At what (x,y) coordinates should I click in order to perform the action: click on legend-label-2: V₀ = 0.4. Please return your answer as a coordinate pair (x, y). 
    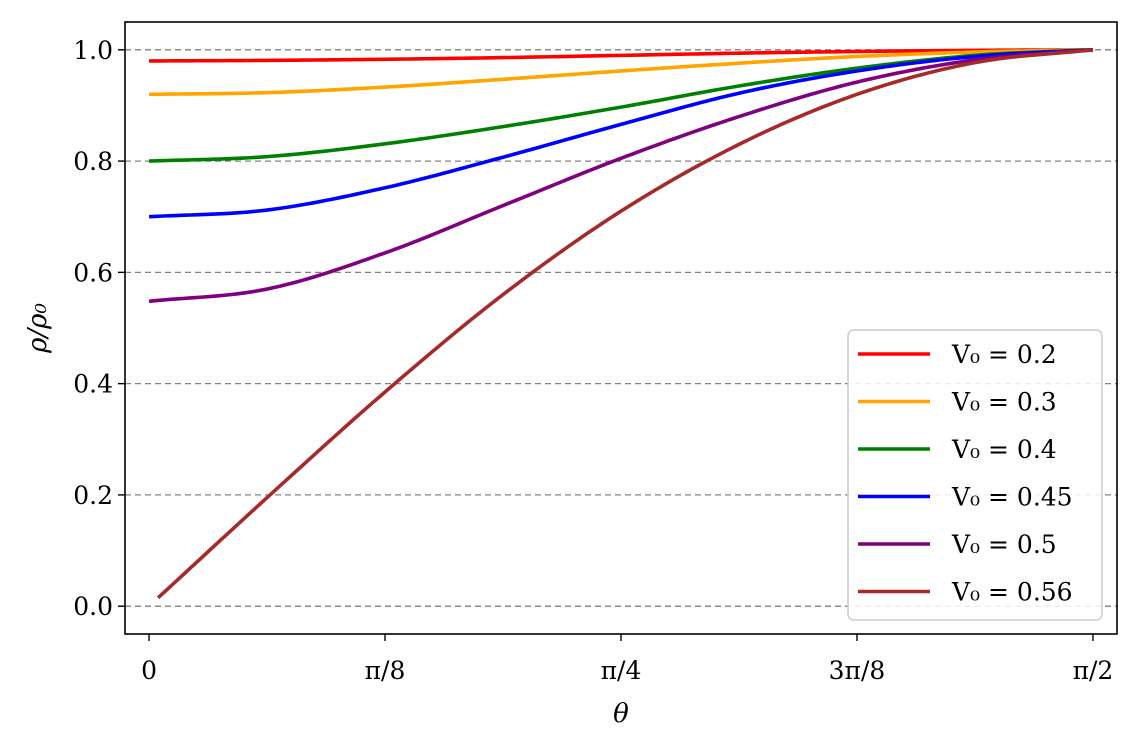
    Looking at the image, I should click on (1004, 449).